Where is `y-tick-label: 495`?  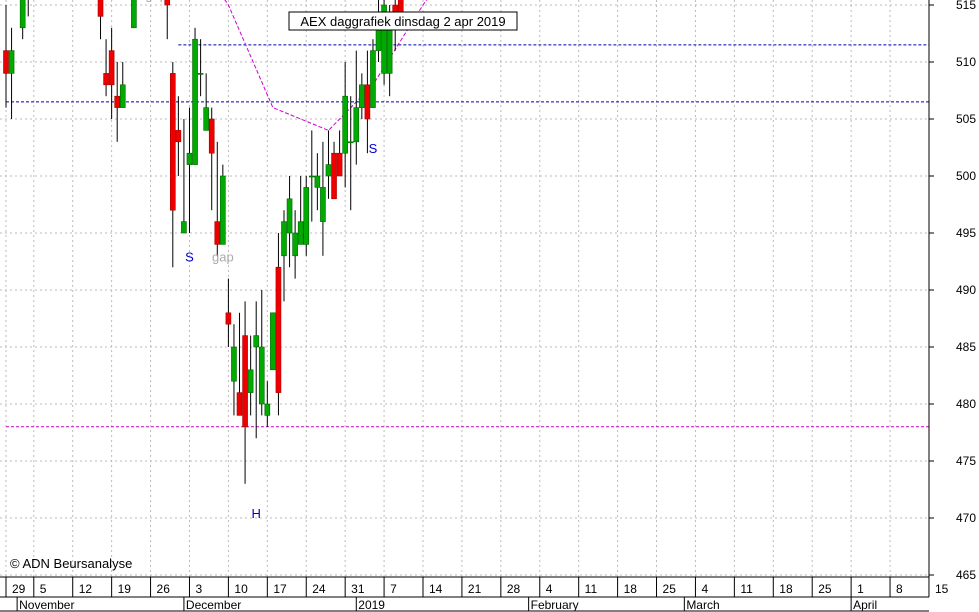 y-tick-label: 495 is located at coordinates (966, 233).